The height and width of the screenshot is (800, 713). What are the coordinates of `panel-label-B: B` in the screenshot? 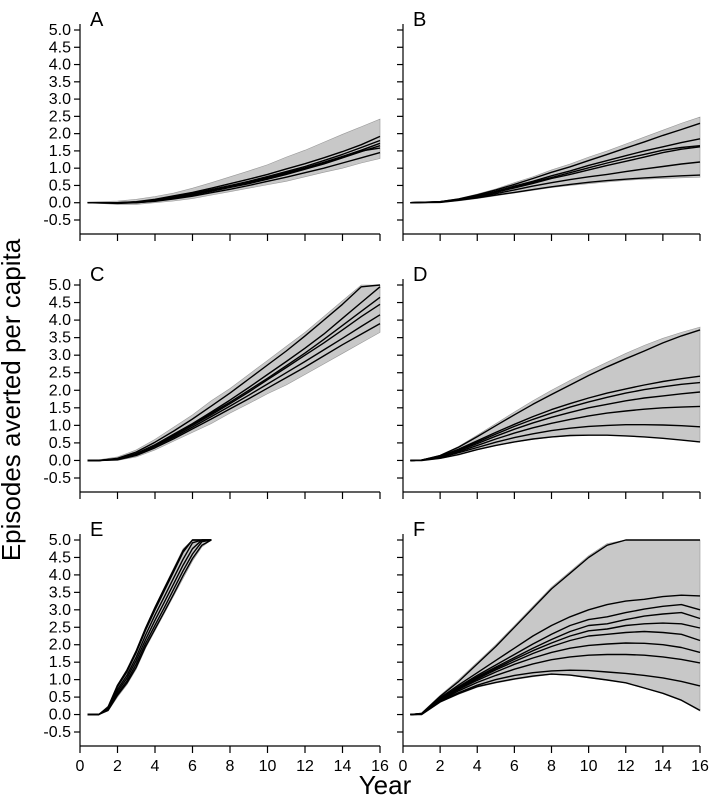 It's located at (419, 20).